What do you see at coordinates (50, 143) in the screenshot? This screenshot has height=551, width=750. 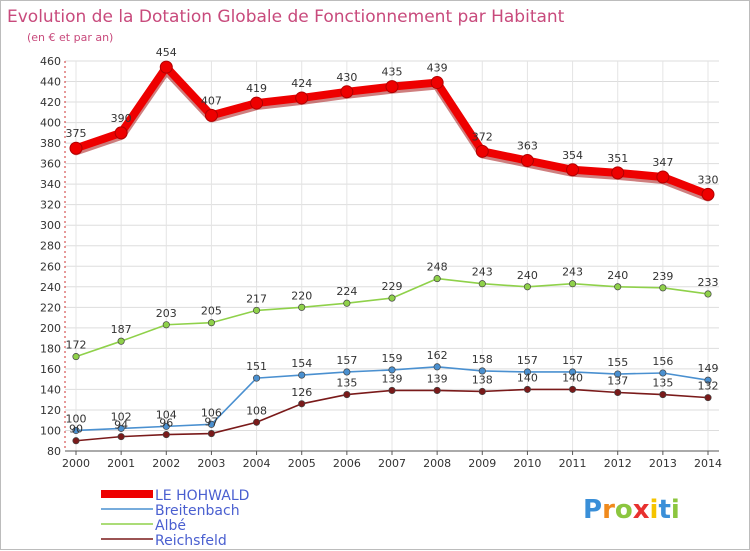 I see `y-tick-label: 380` at bounding box center [50, 143].